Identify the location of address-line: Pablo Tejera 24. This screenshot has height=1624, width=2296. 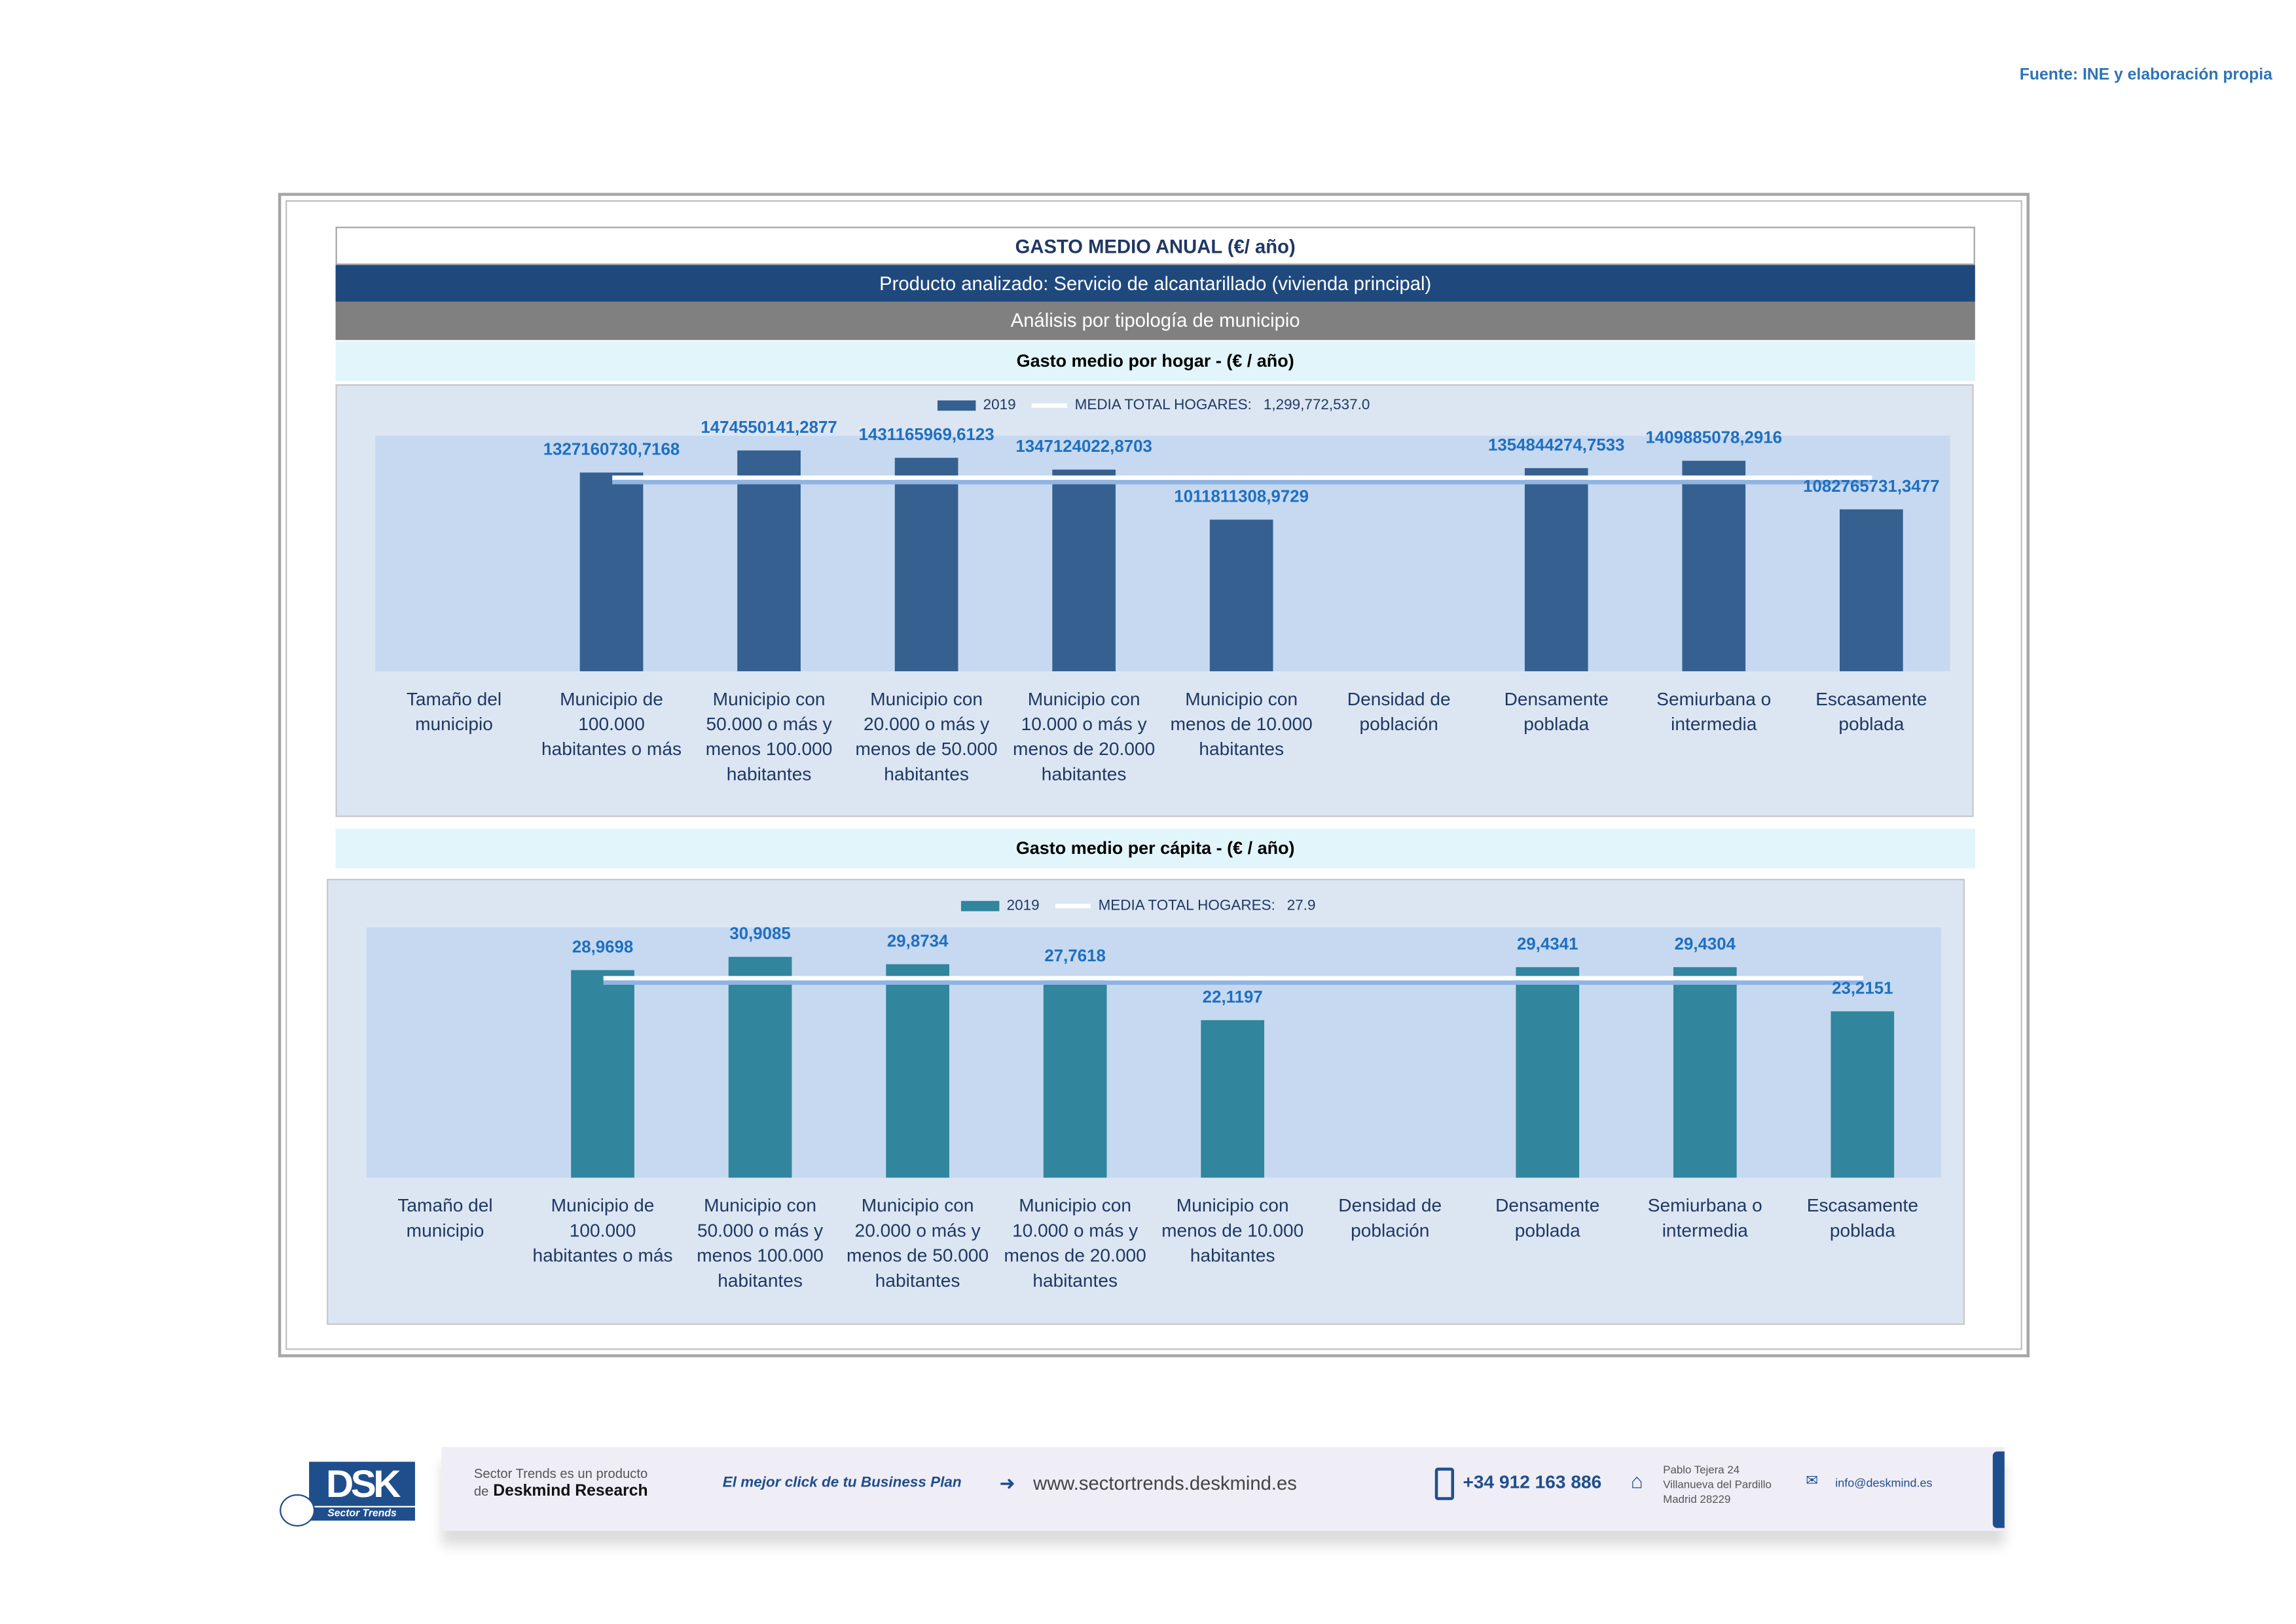
(1701, 1470).